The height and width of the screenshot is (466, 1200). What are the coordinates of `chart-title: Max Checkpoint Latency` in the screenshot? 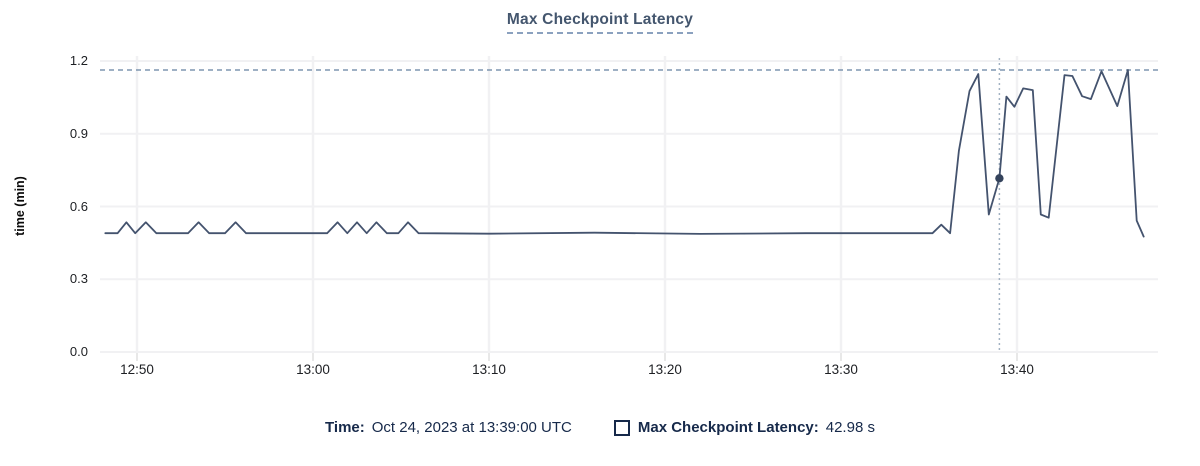 It's located at (600, 22).